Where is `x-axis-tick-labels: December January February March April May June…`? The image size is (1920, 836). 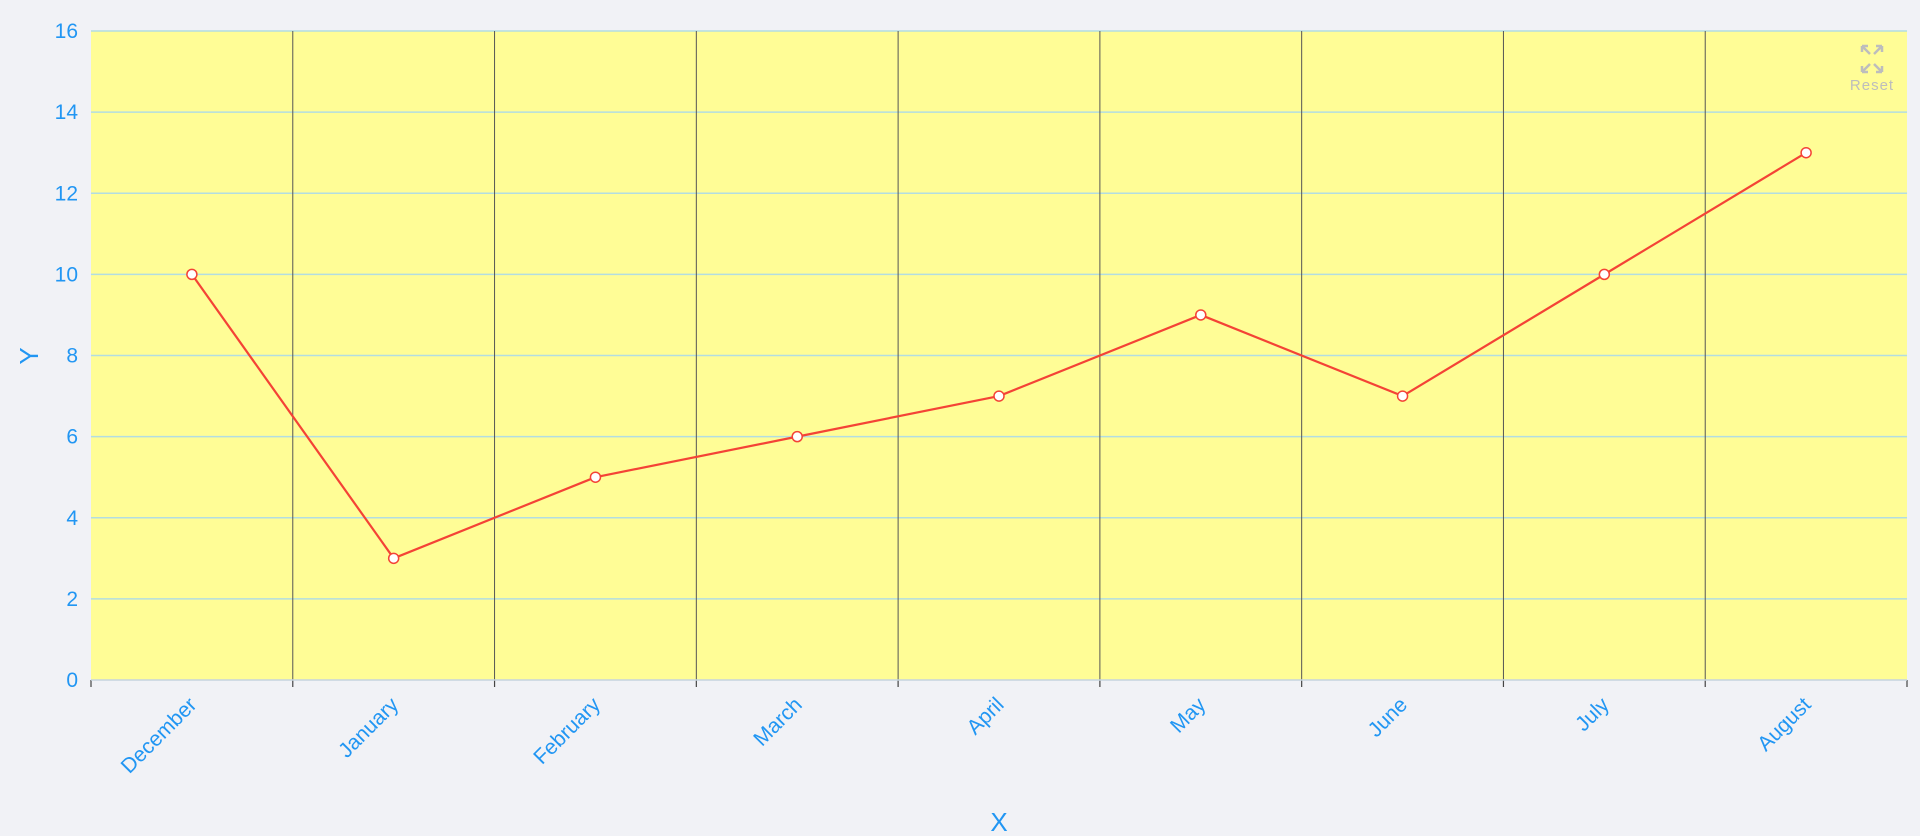 x-axis-tick-labels: December January February March April May June… is located at coordinates (966, 735).